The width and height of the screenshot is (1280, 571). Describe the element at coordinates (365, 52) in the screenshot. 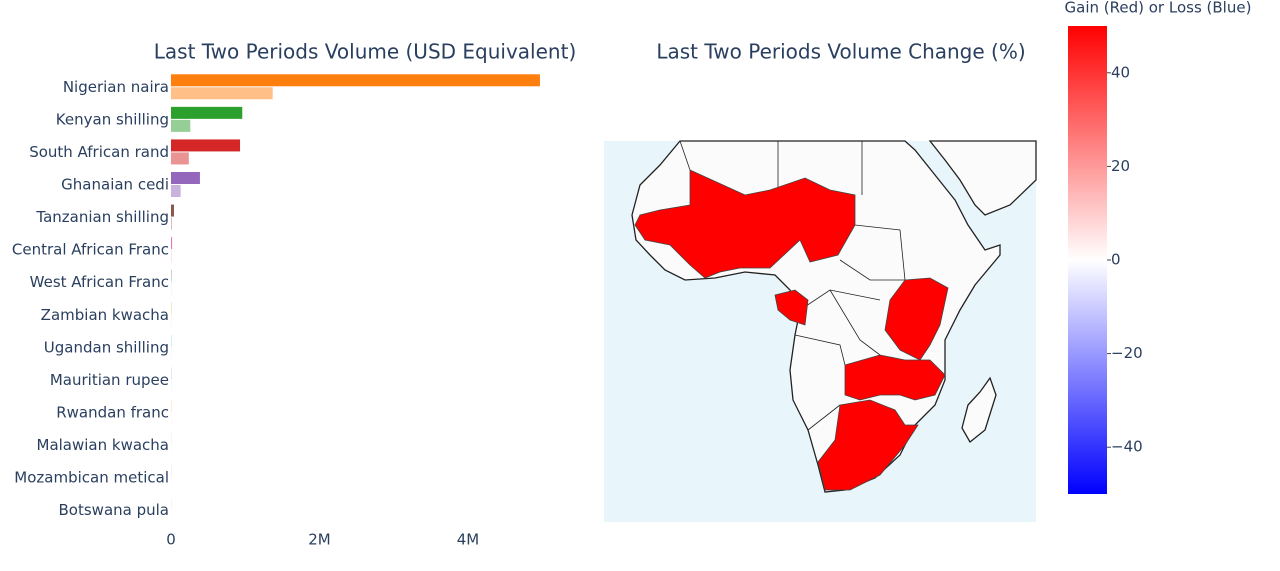

I see `bar-title: Last Two Periods Volume (USD Equivalent)` at that location.